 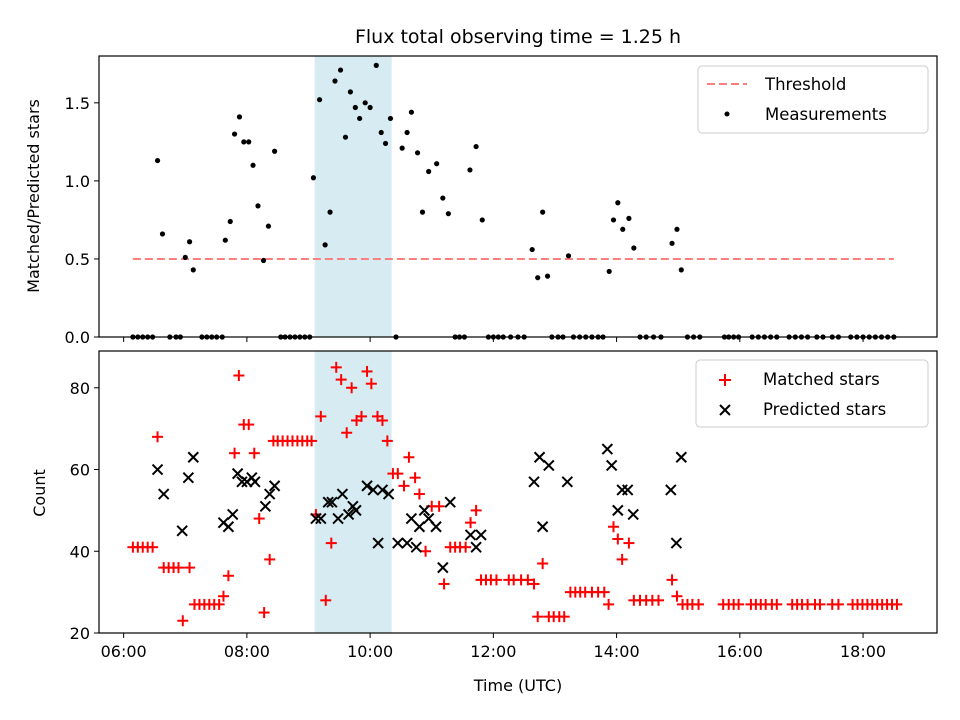 What do you see at coordinates (77, 259) in the screenshot?
I see `y-tick-label: 0.5` at bounding box center [77, 259].